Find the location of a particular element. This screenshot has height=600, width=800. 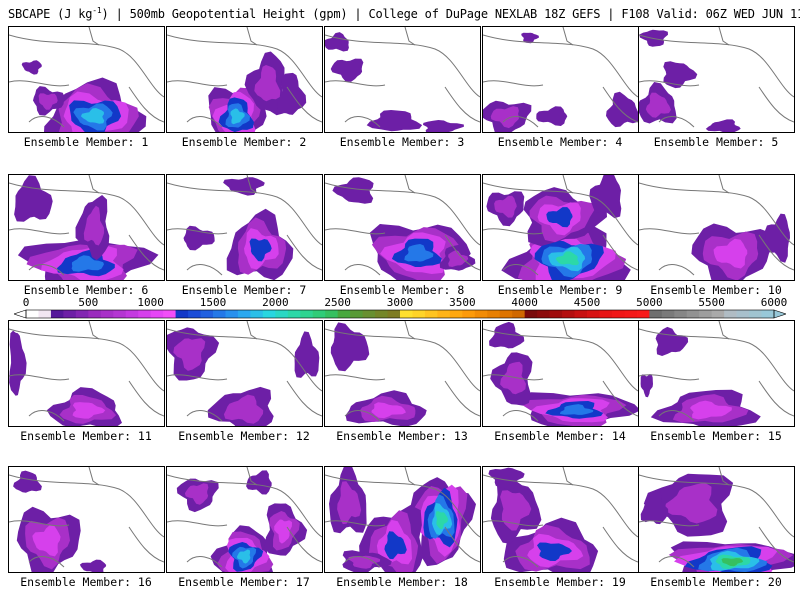

ensemble-member-label: Ensemble Member: 7 is located at coordinates (244, 290).